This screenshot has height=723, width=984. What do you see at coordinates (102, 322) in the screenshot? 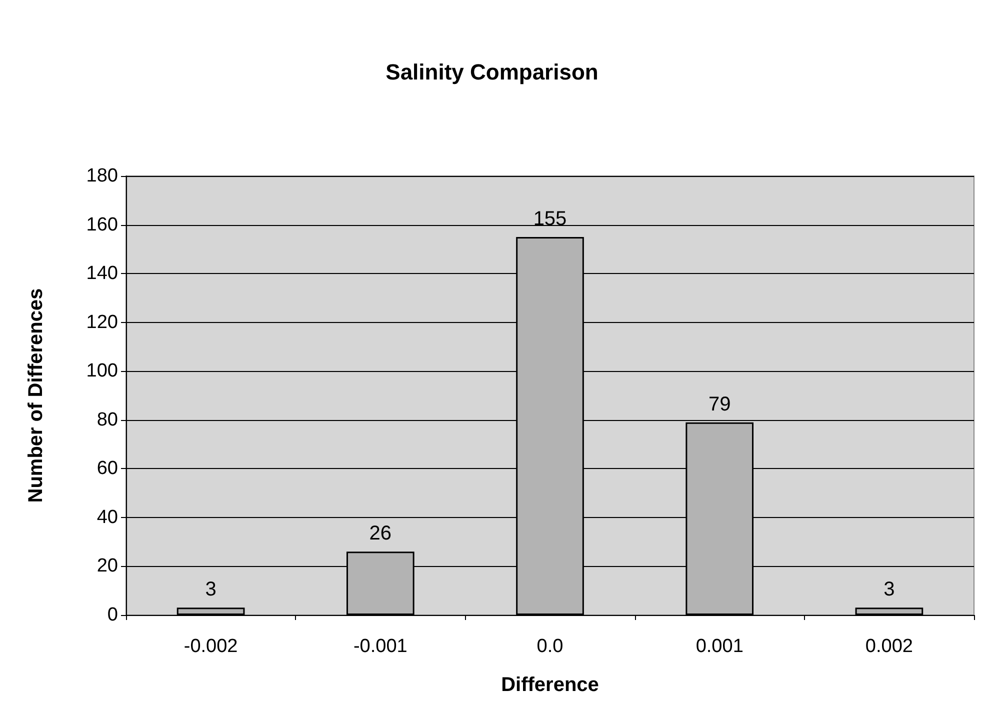
I see `y-tick-label: 120` at bounding box center [102, 322].